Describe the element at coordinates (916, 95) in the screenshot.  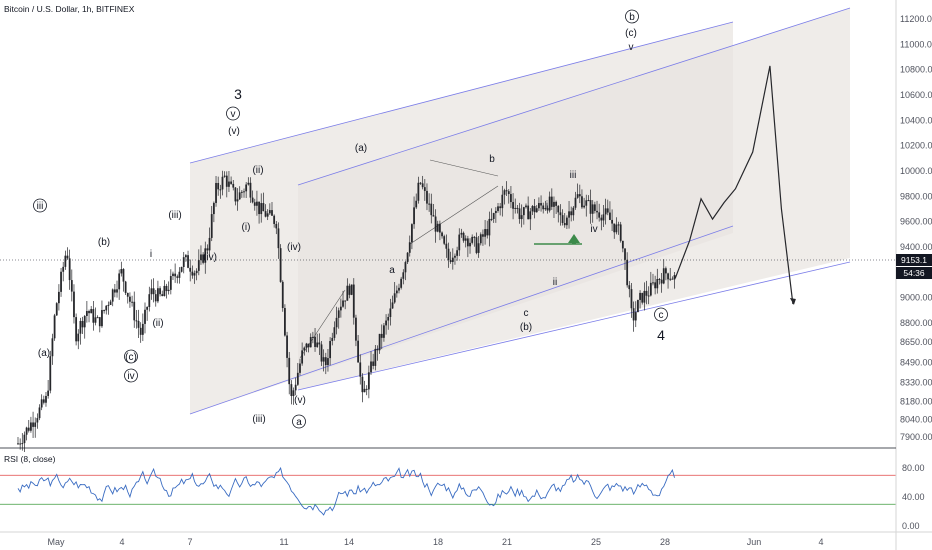
I see `price-tick: 10600.00` at that location.